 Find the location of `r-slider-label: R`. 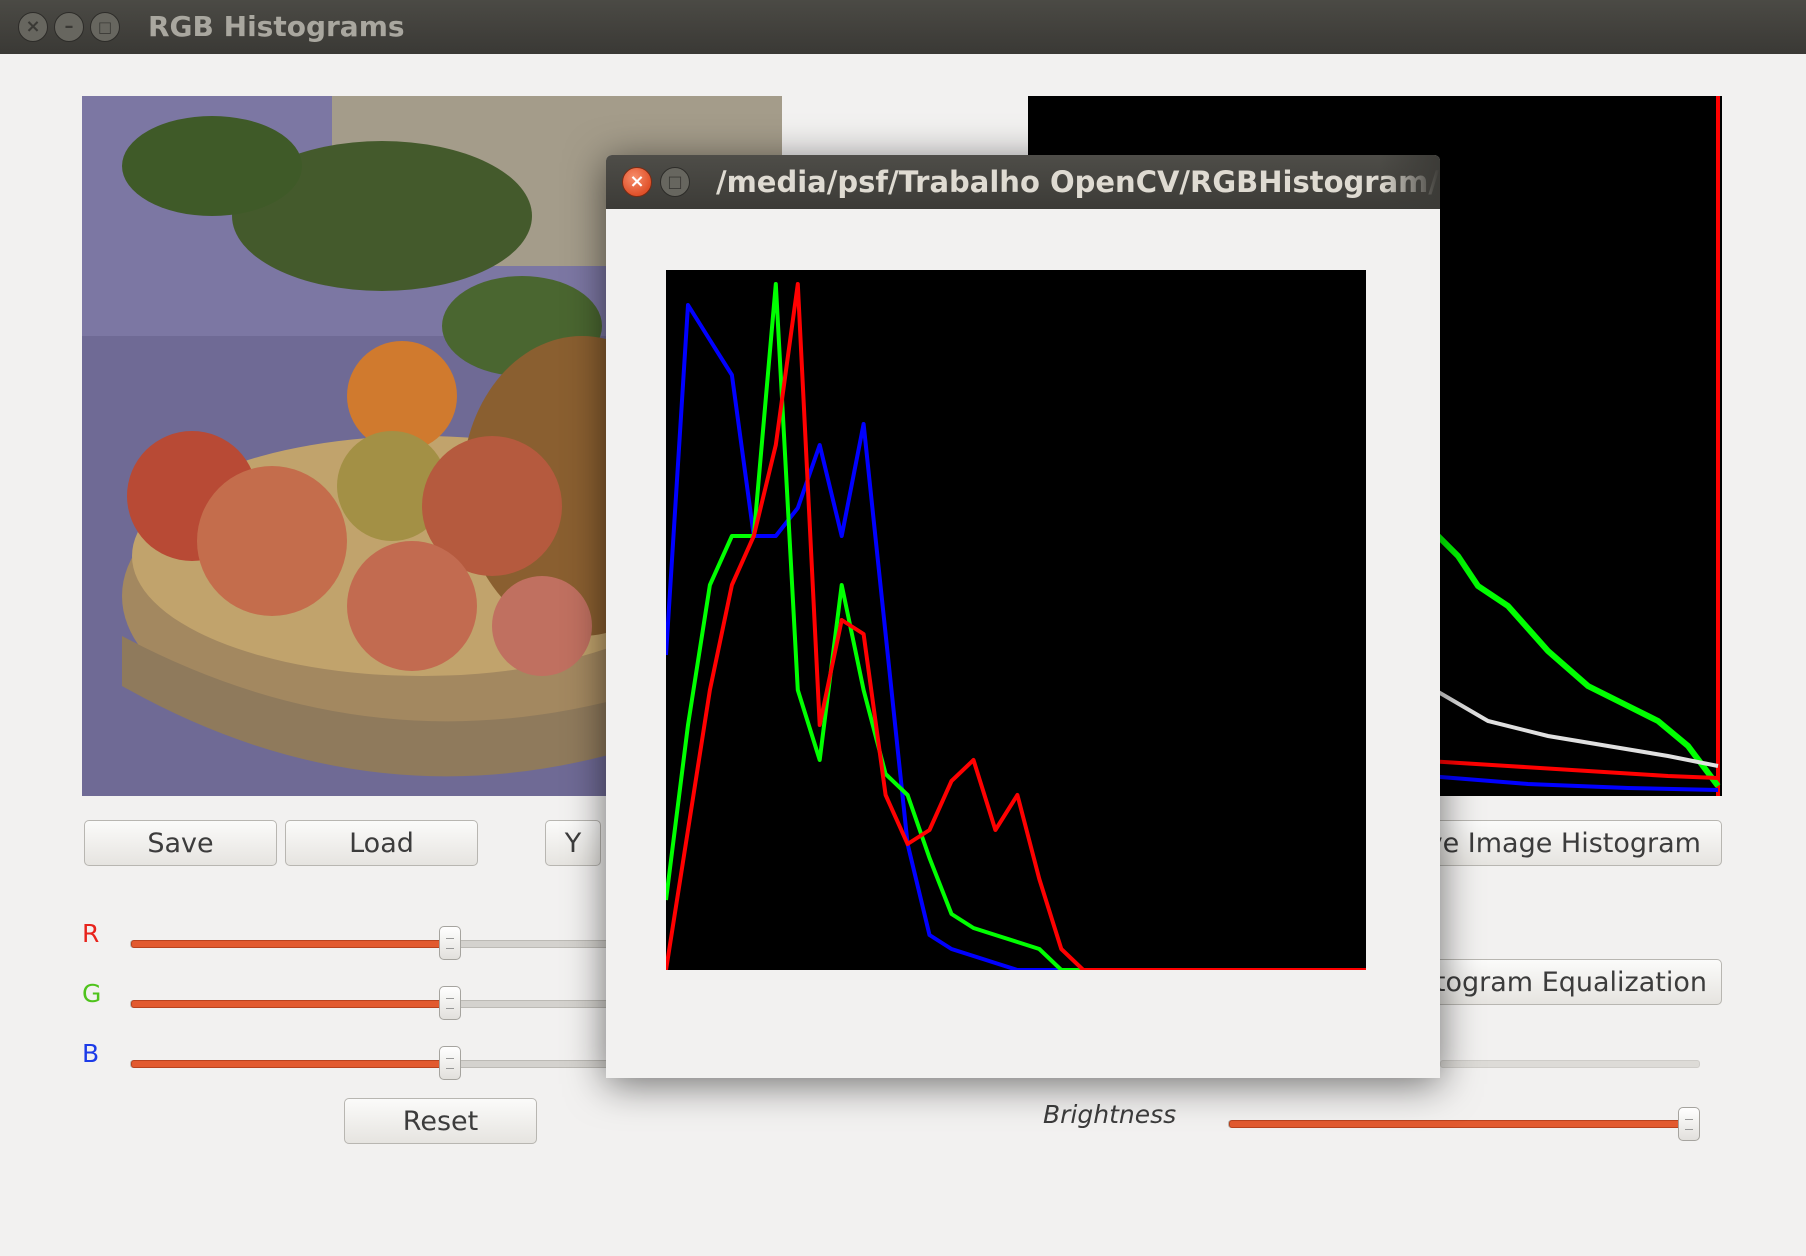

r-slider-label: R is located at coordinates (91, 933).